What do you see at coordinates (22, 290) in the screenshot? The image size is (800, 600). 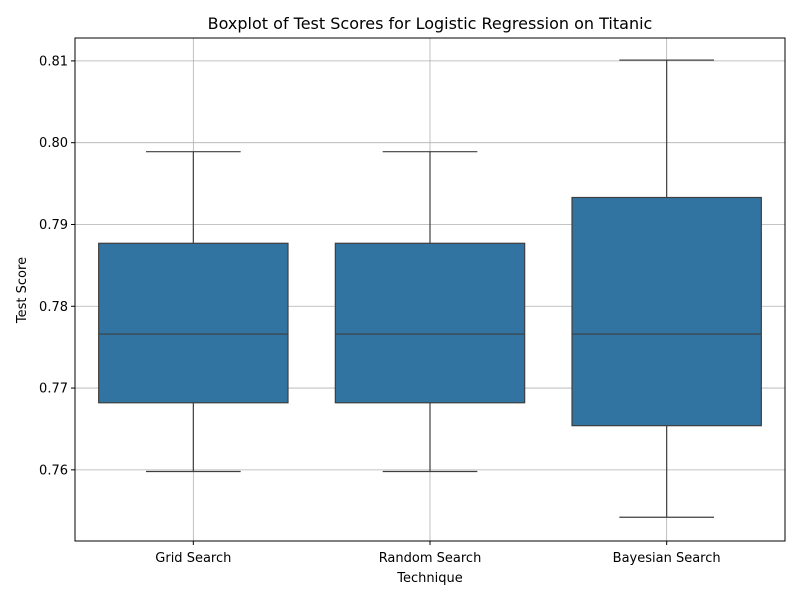 I see `y-axis-label: Test Score` at bounding box center [22, 290].